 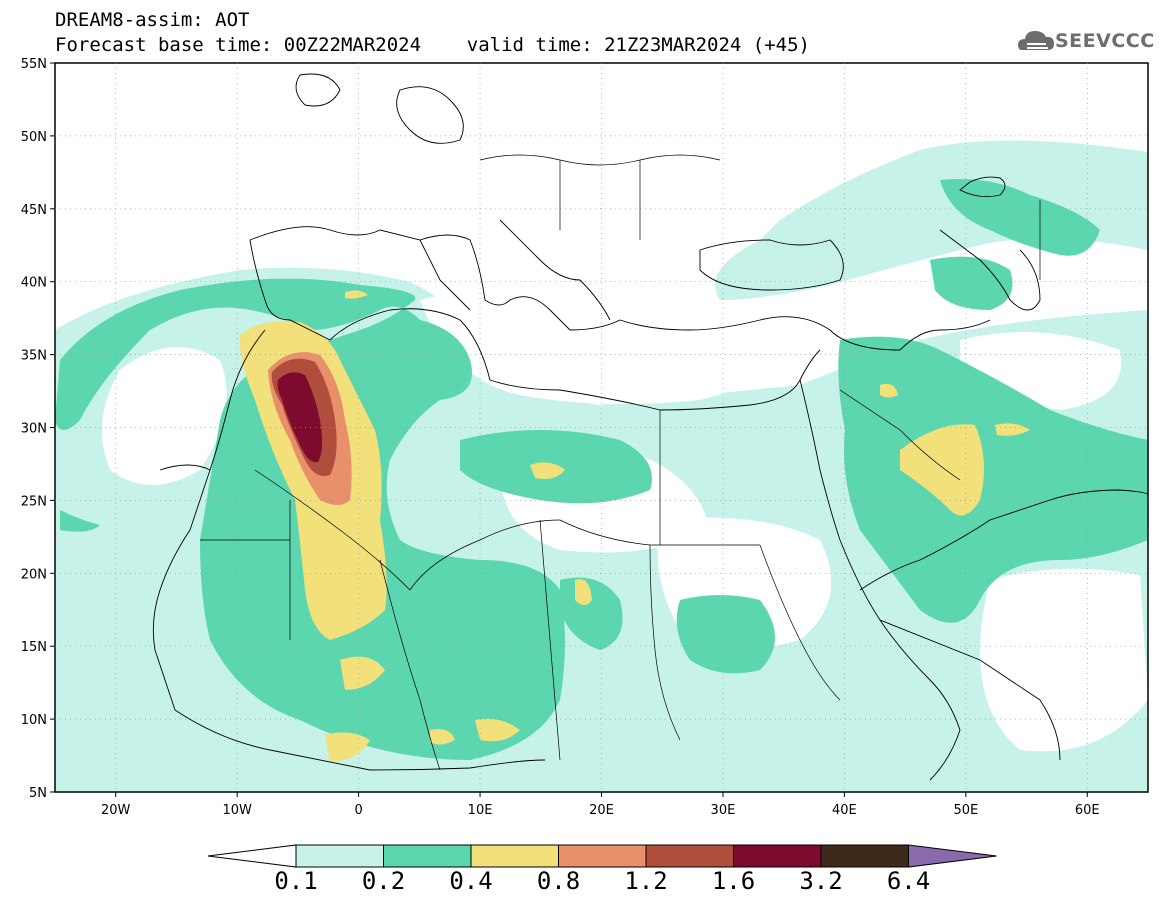 What do you see at coordinates (252, 856) in the screenshot?
I see `colorbar-extension-low` at bounding box center [252, 856].